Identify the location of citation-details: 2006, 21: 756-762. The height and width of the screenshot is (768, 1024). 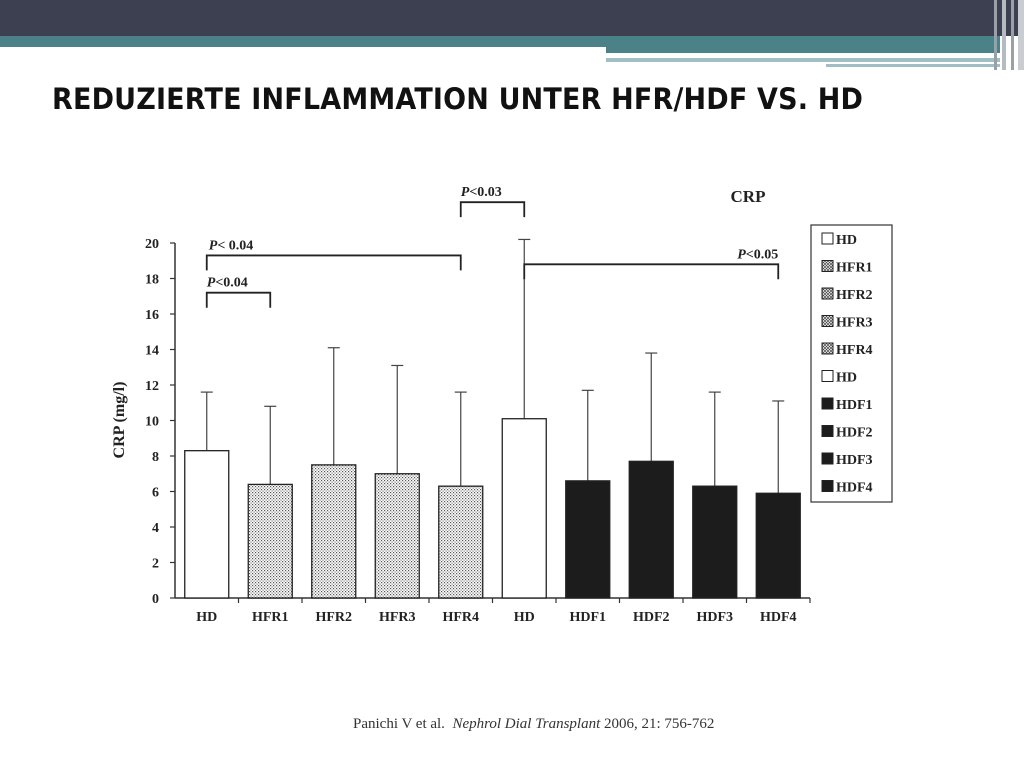
(659, 724).